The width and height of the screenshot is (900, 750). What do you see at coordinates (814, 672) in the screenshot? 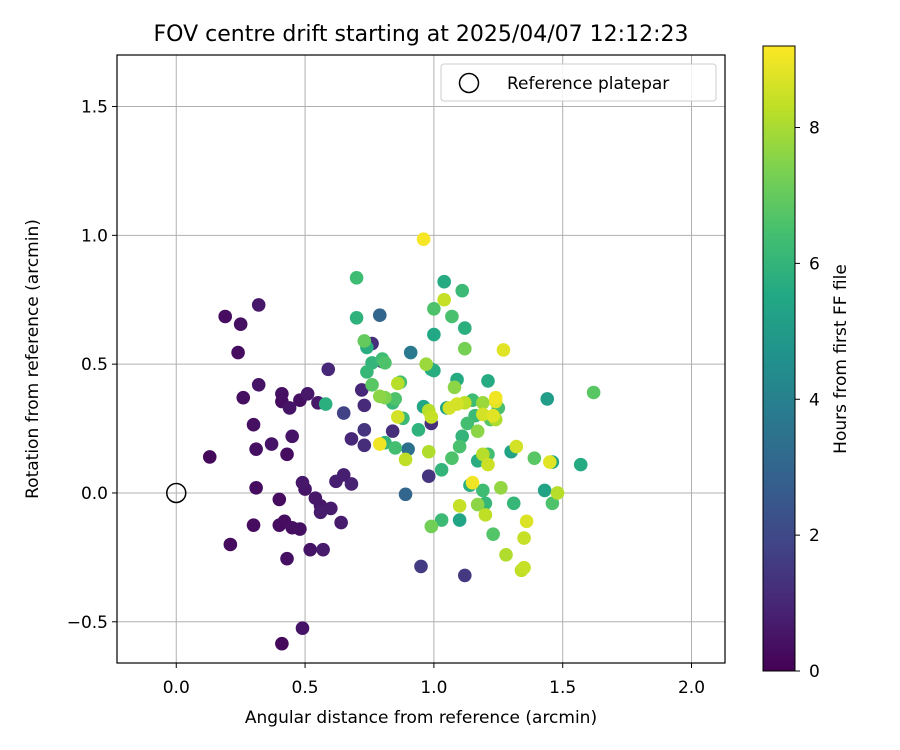
I see `colorbar-tick-label: 0` at bounding box center [814, 672].